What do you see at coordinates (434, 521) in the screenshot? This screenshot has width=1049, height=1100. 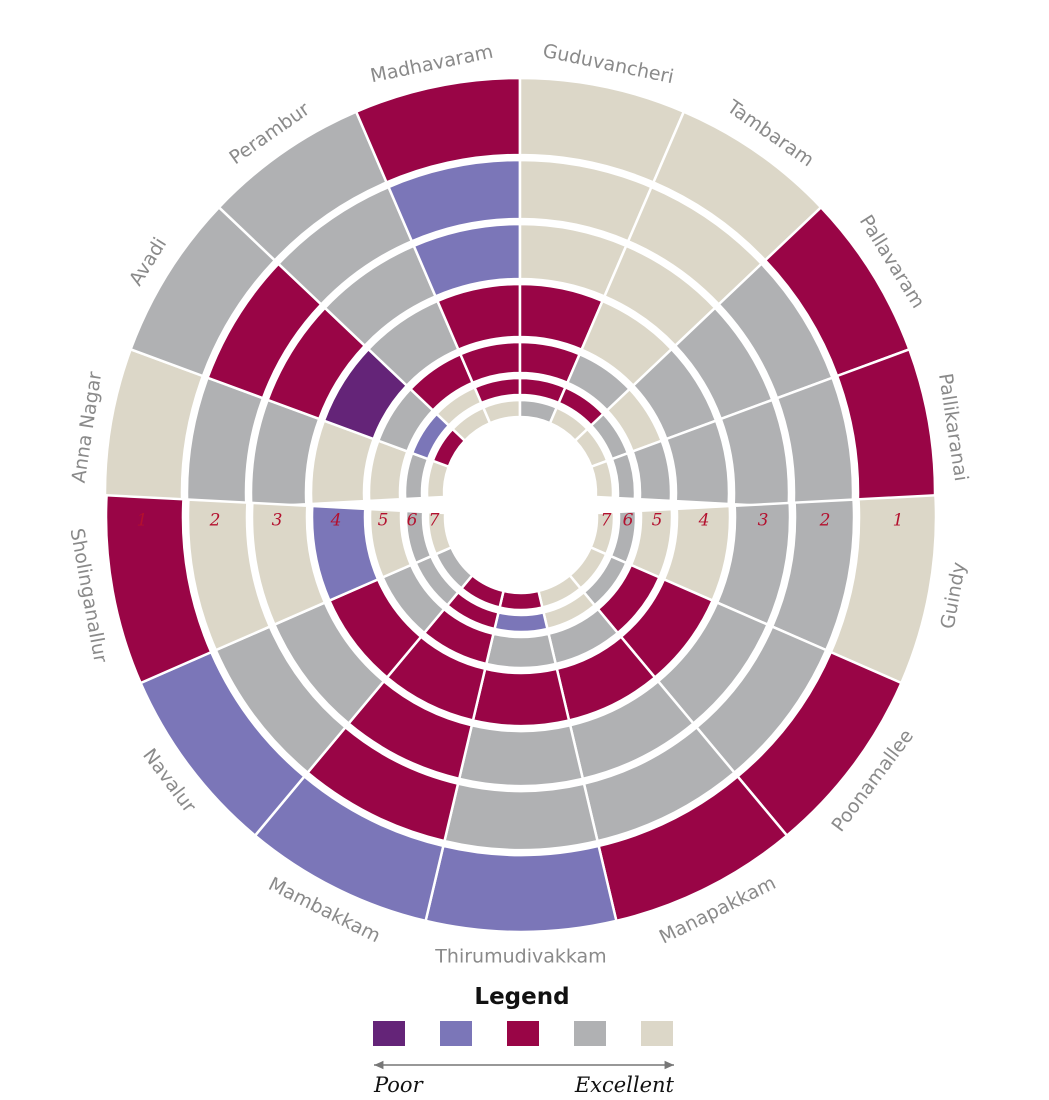 I see `ring-number-left-7: 7` at bounding box center [434, 521].